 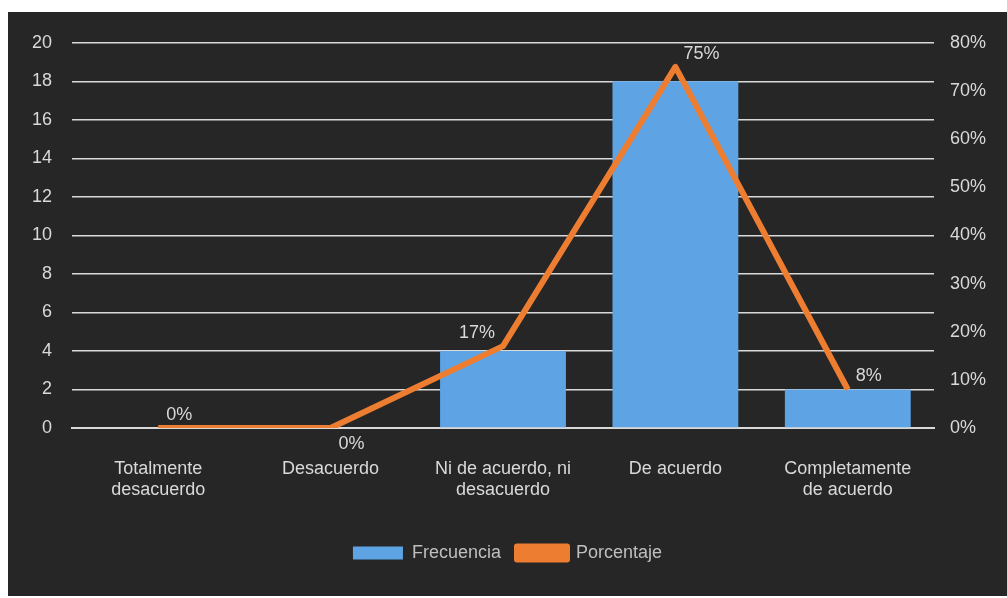 What do you see at coordinates (41, 234) in the screenshot?
I see `y-tick-label: 10` at bounding box center [41, 234].